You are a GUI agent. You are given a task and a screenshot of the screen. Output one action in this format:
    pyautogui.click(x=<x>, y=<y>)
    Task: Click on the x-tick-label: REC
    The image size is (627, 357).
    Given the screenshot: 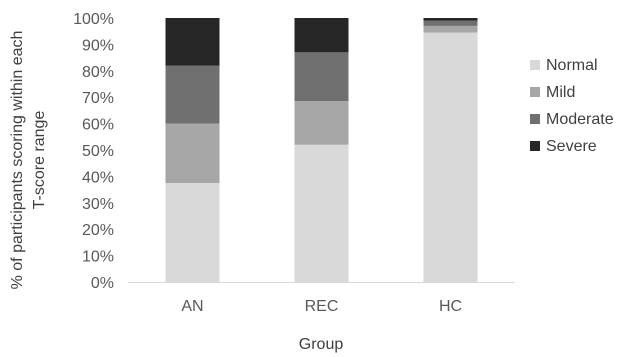 What is the action you would take?
    pyautogui.click(x=322, y=306)
    